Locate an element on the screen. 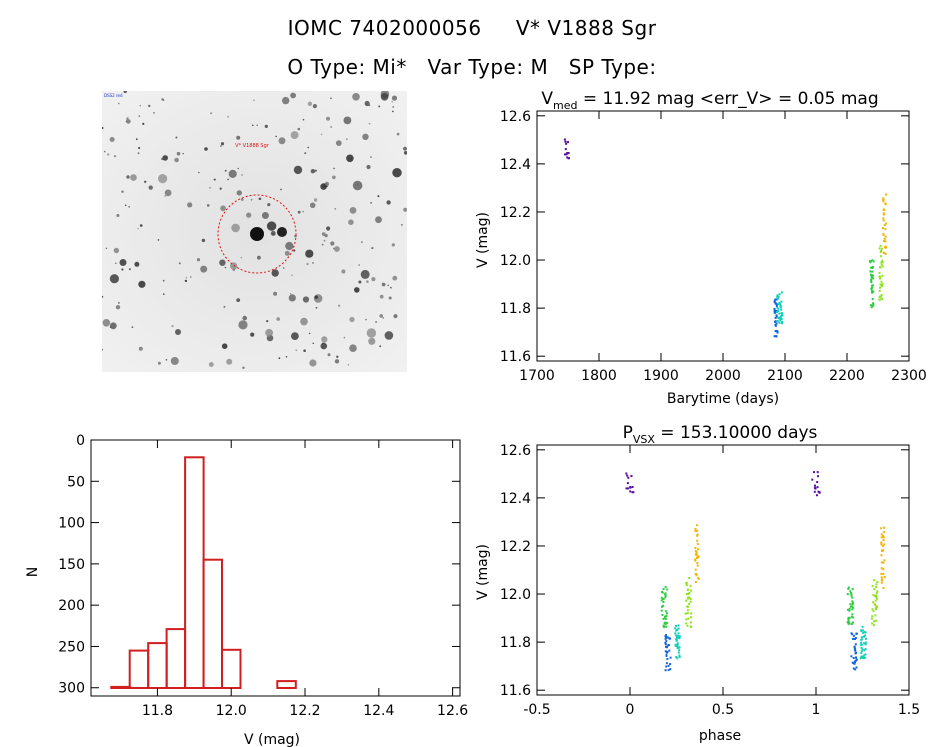 The width and height of the screenshot is (944, 747). x-tick-label: 1700 is located at coordinates (537, 376).